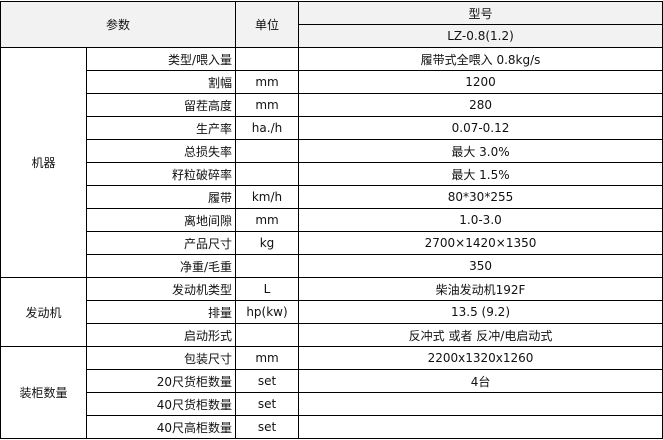 This screenshot has width=663, height=440. I want to click on table-row: 启动形式 反冲式 或者 反冲/电启动式, so click(332, 335).